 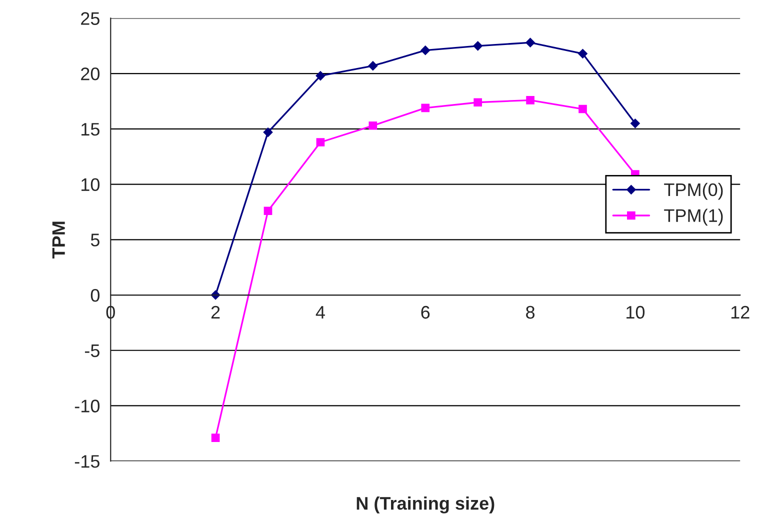 What do you see at coordinates (693, 217) in the screenshot?
I see `legend-label: TPM(1)` at bounding box center [693, 217].